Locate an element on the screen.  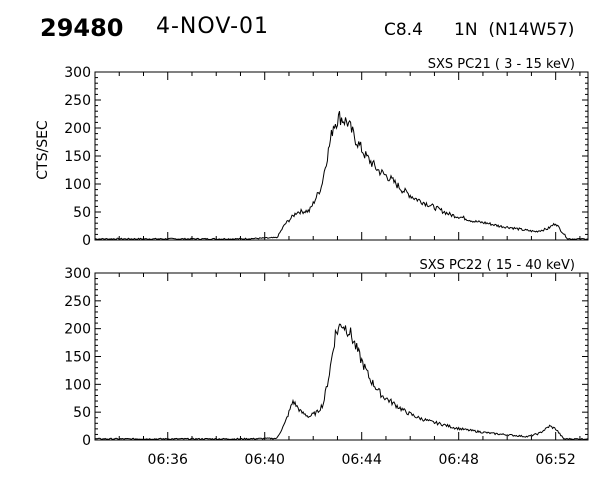
goes-class: C8.4 is located at coordinates (403, 30).